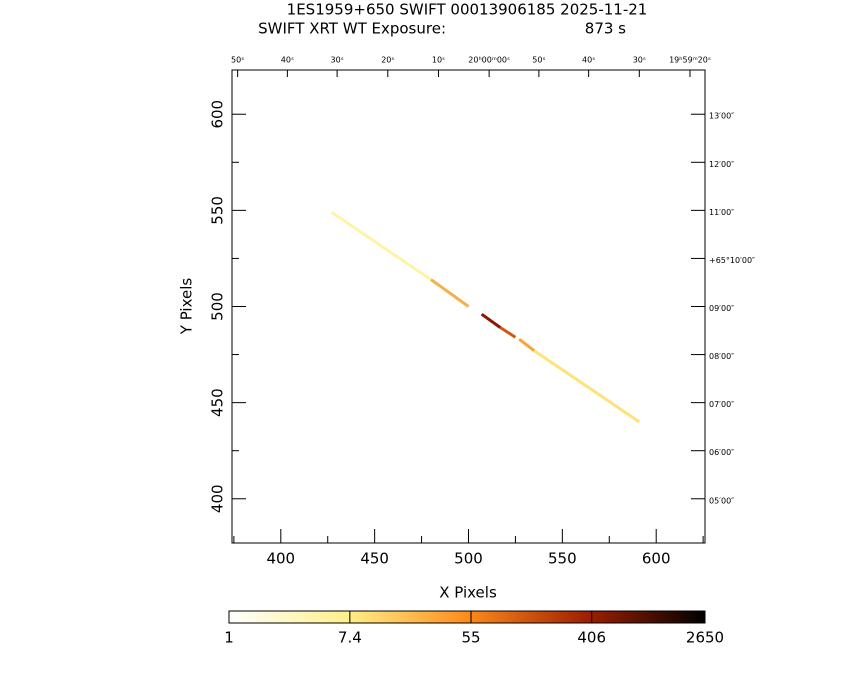 Image resolution: width=850 pixels, height=680 pixels. I want to click on y-axis-label: Y Pixels, so click(187, 307).